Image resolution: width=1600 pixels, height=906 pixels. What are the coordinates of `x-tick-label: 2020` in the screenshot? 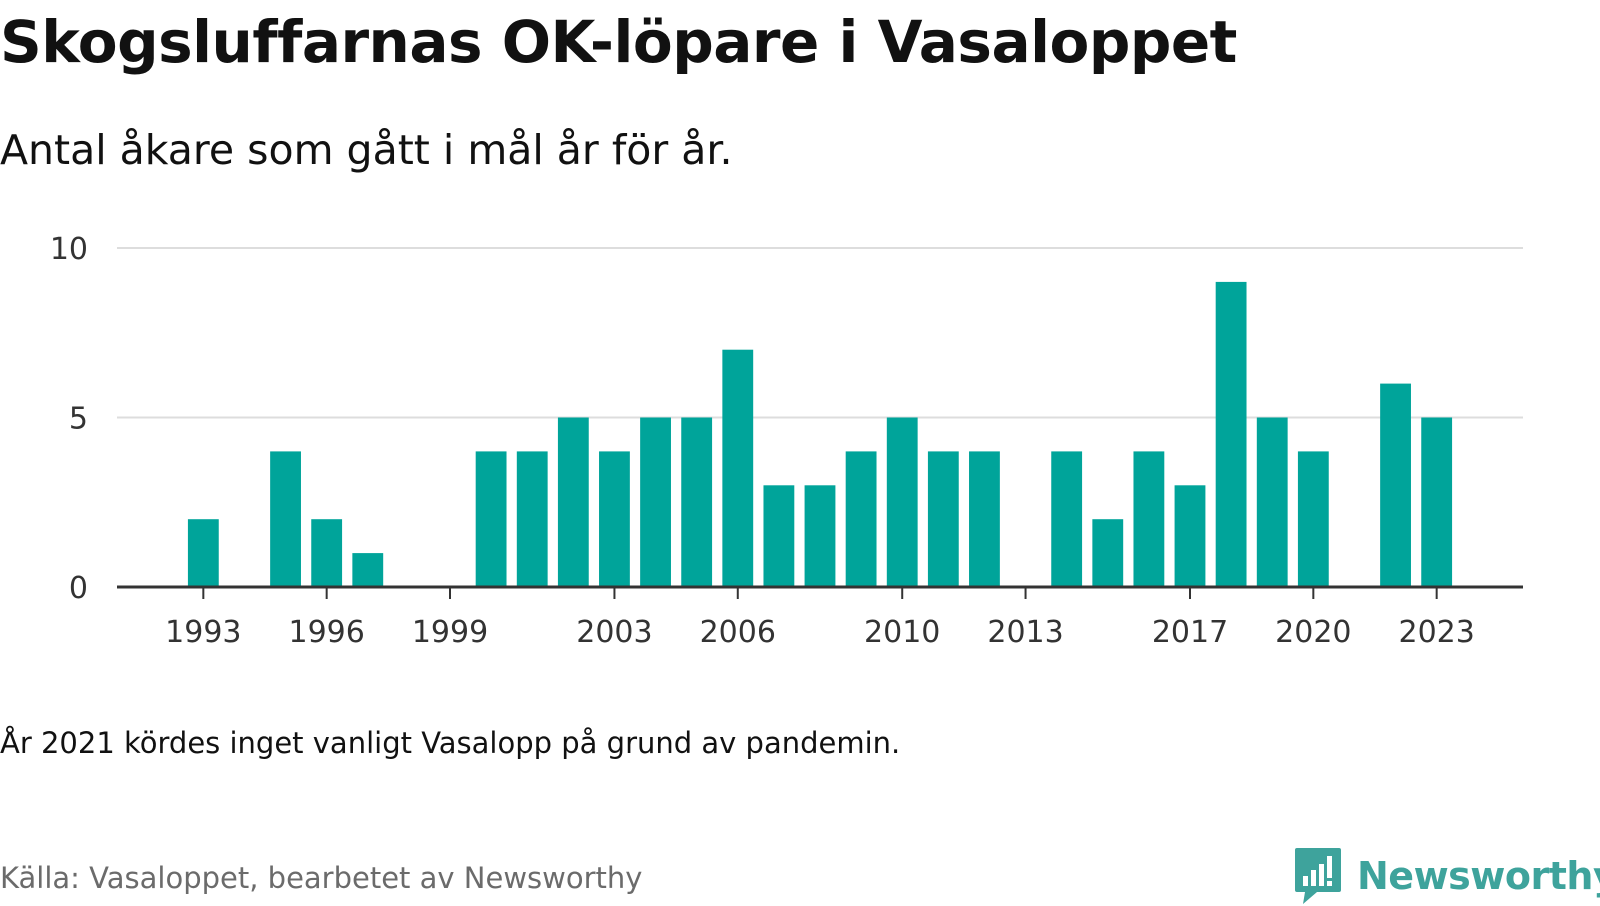 It's located at (1313, 632).